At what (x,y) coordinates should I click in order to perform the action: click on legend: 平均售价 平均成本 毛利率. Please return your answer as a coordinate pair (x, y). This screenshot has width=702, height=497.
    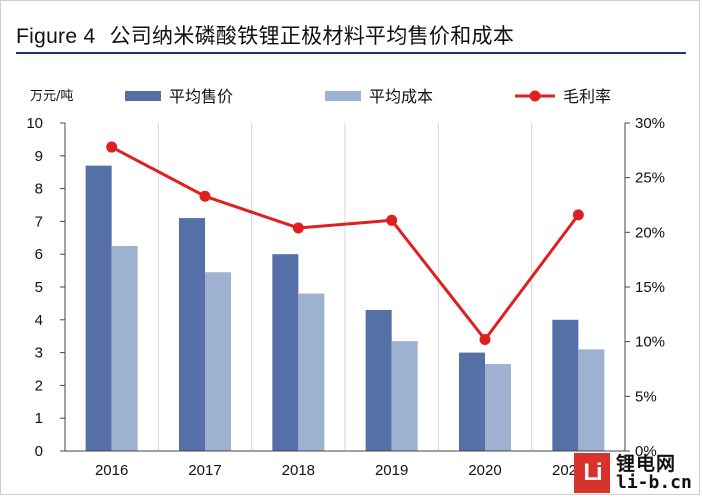
    Looking at the image, I should click on (368, 96).